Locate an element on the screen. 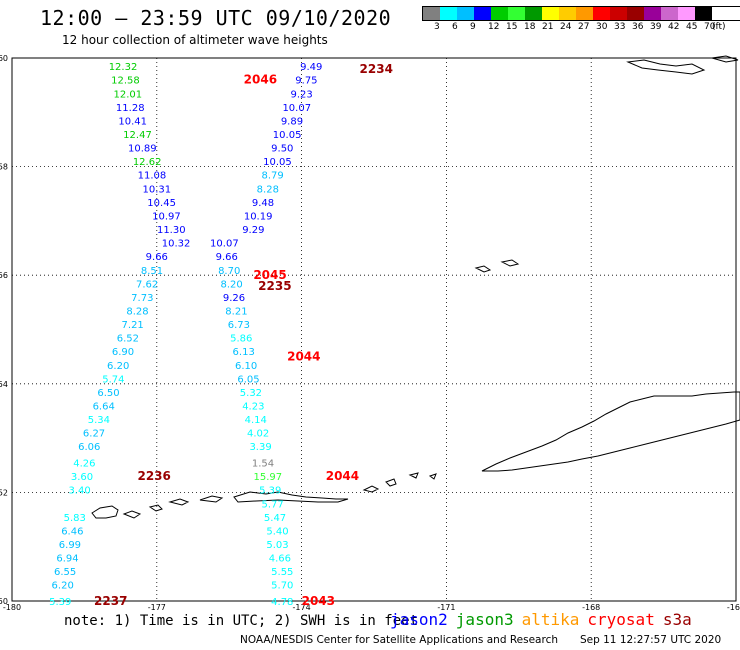 The image size is (740, 650). pass-time-label: 2236 is located at coordinates (153, 476).